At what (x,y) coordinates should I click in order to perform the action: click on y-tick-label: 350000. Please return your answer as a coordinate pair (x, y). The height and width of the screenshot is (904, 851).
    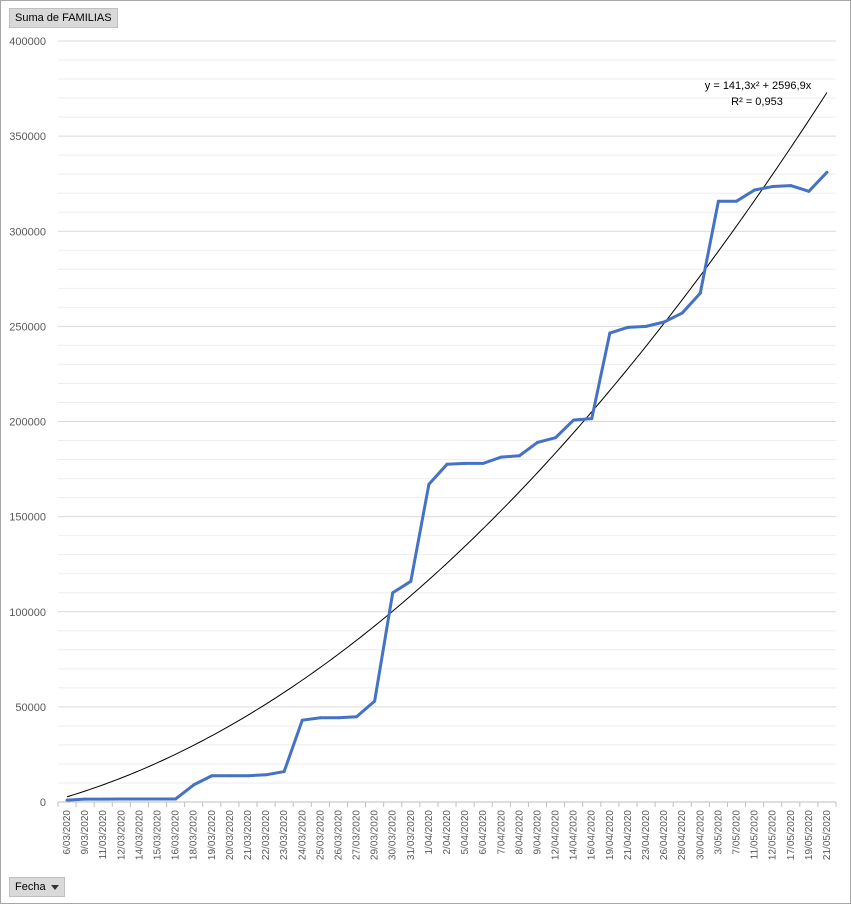
    Looking at the image, I should click on (27, 137).